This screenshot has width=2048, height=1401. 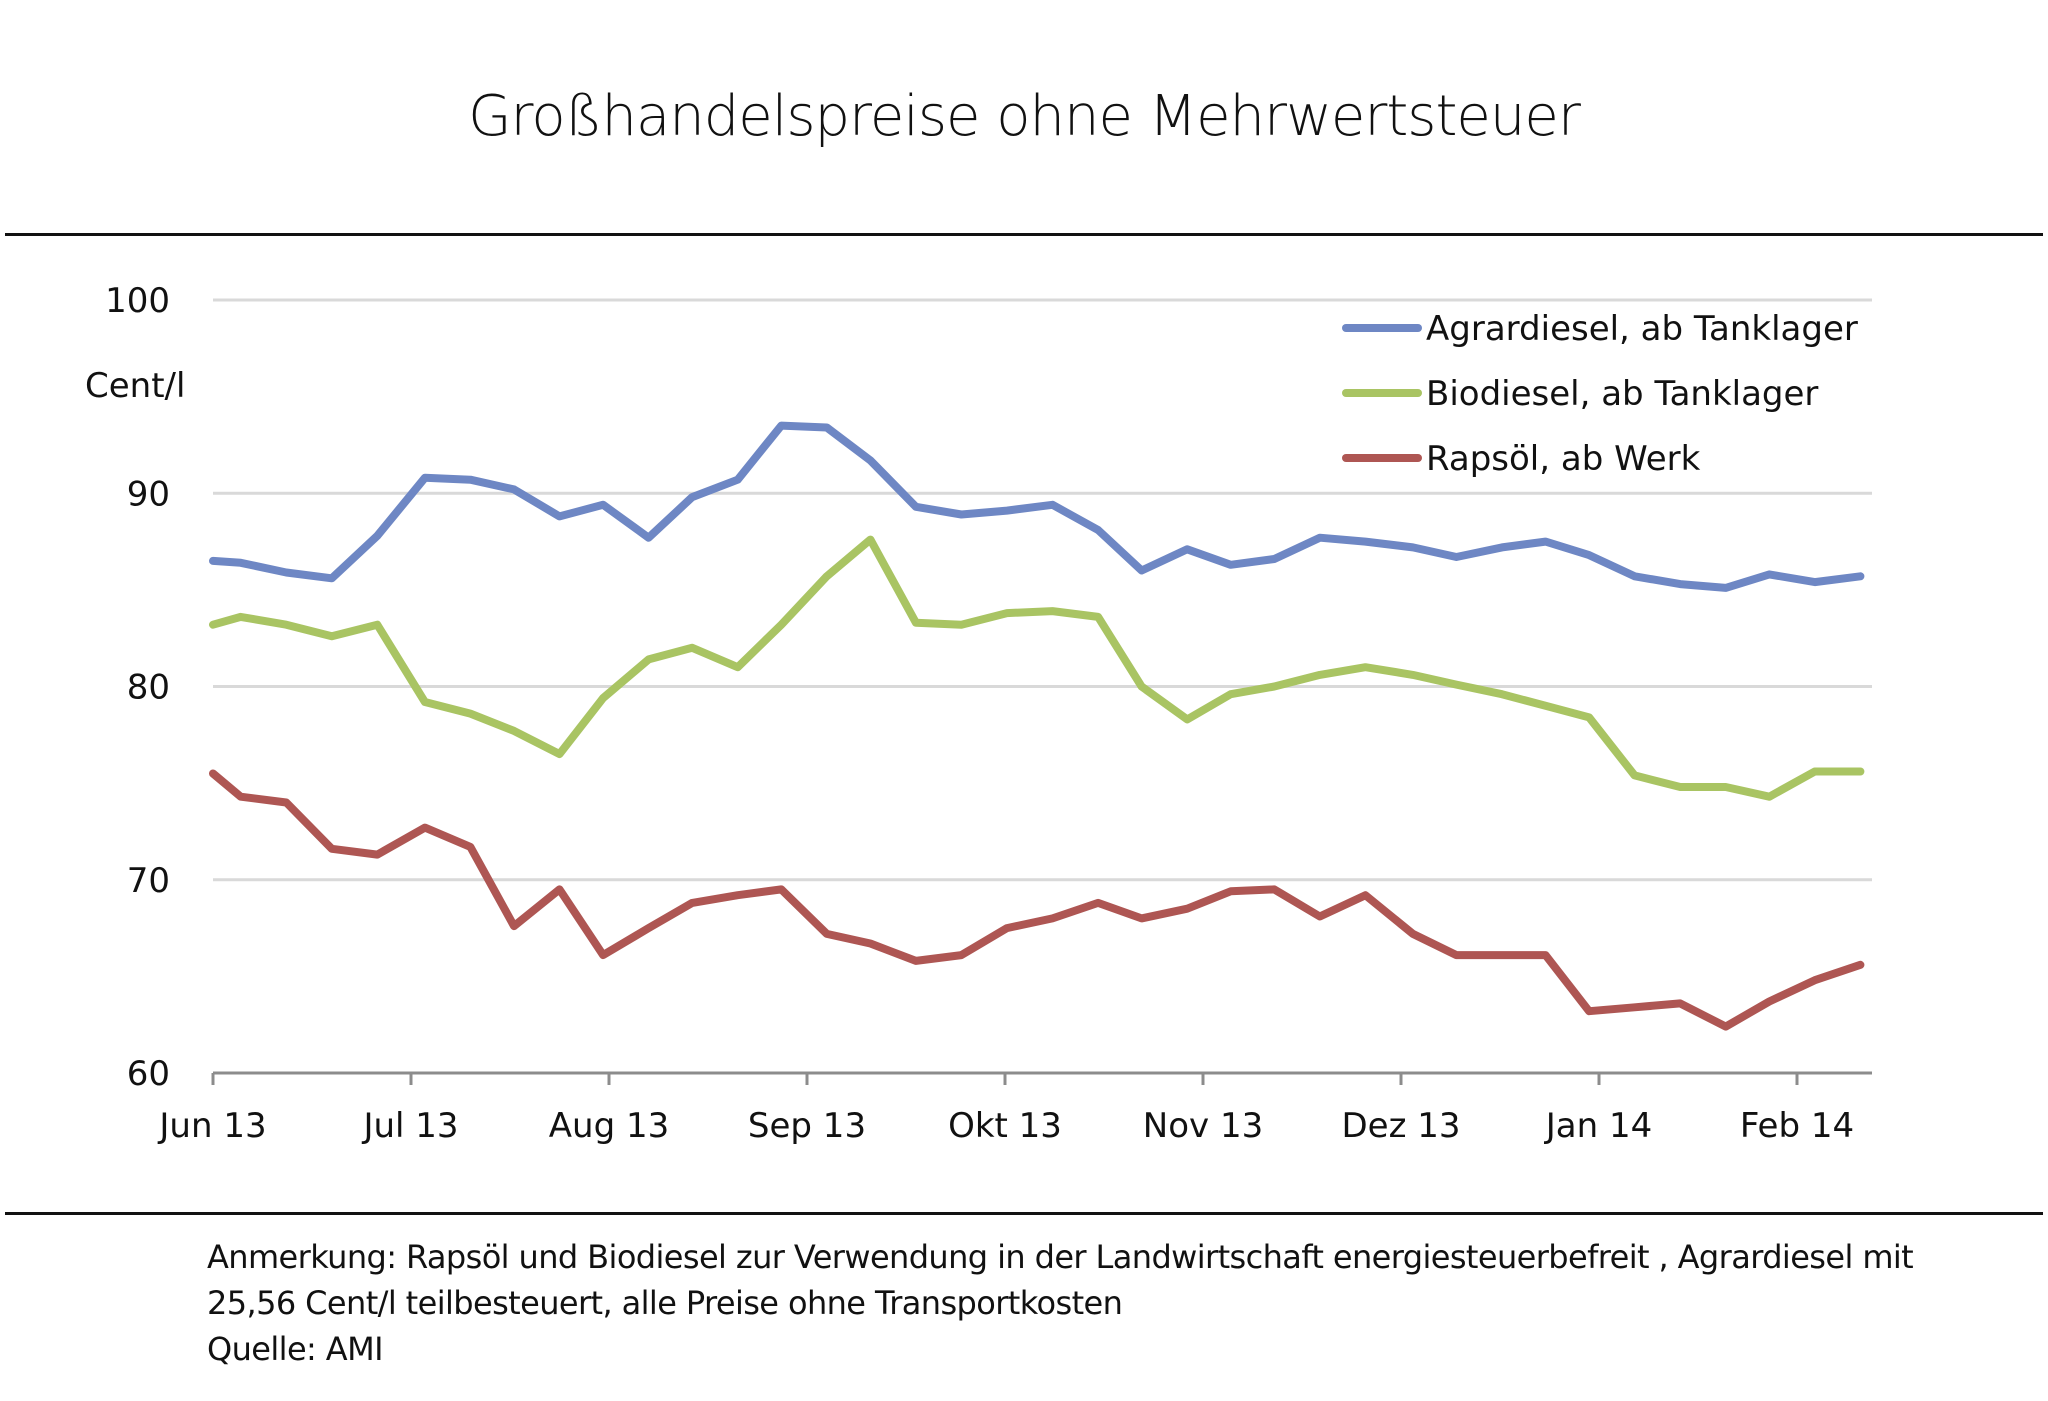 I want to click on x-tick-label: Okt 13, so click(x=1005, y=1126).